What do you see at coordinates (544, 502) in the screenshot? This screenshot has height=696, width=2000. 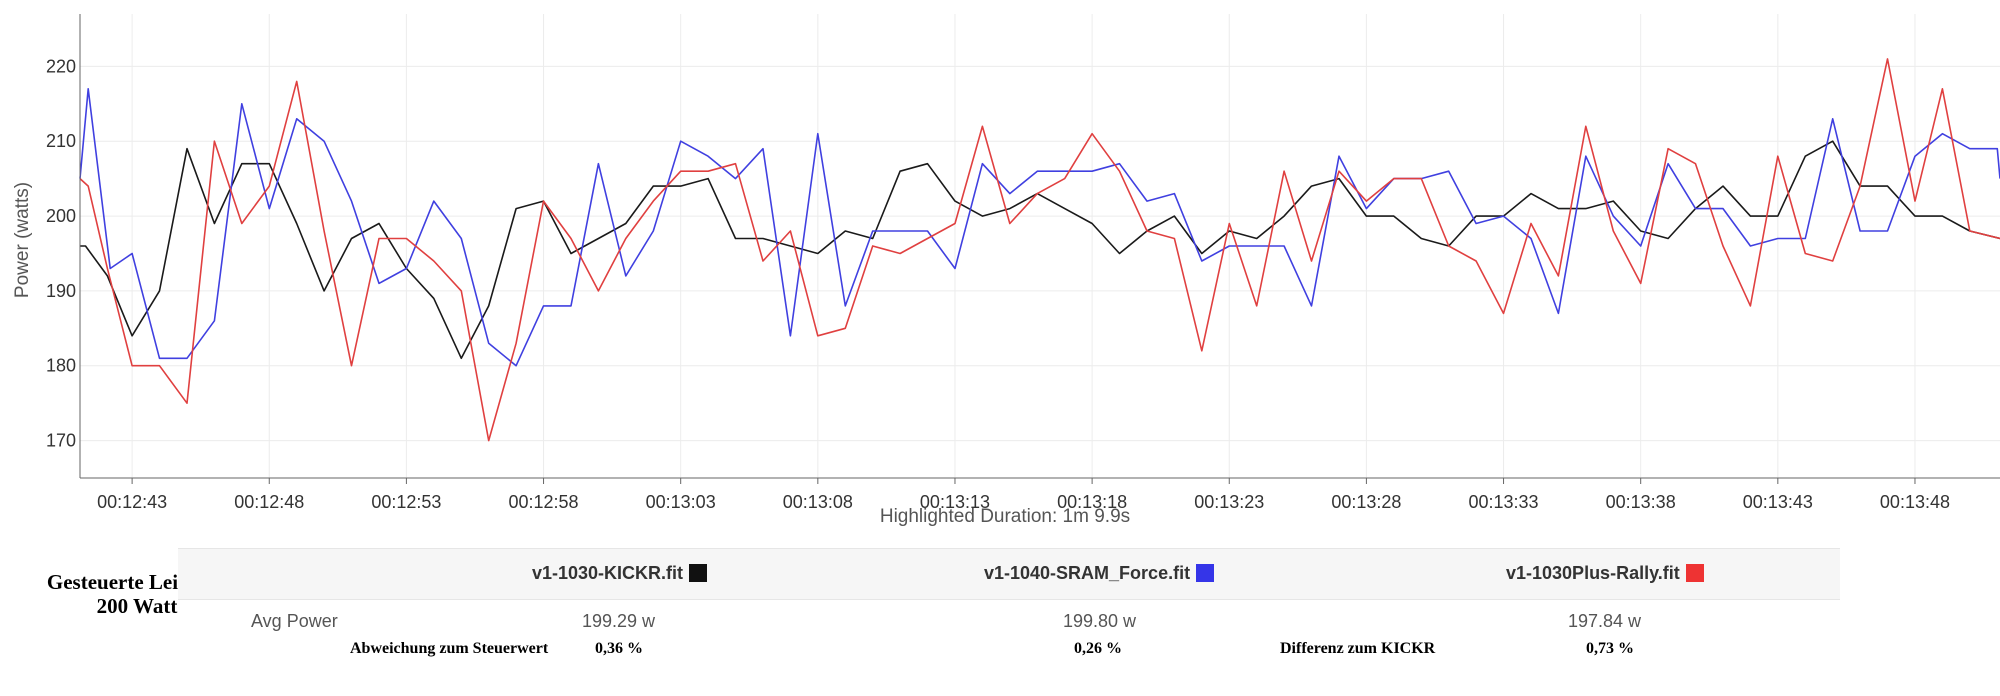 I see `x-tick-label: 00:12:58` at bounding box center [544, 502].